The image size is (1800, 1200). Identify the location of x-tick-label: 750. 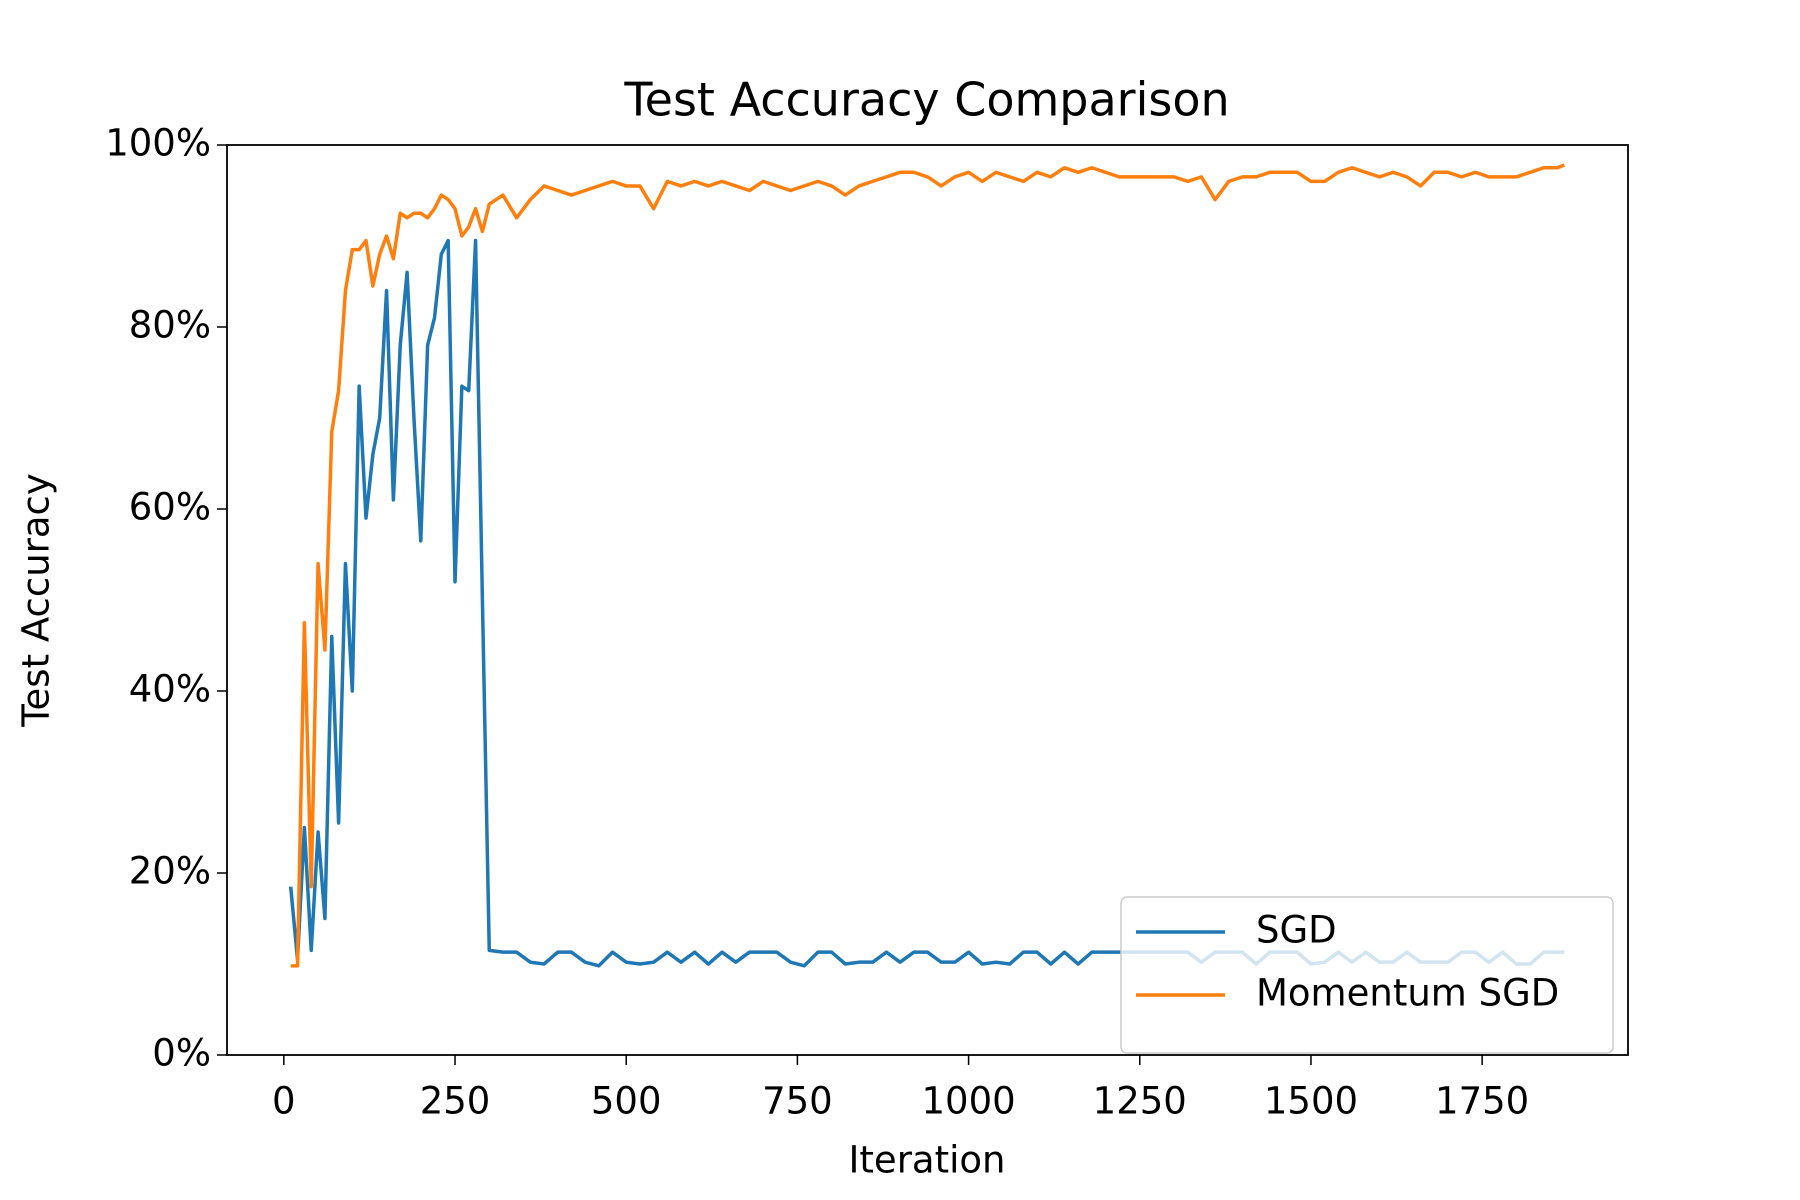
(797, 1101).